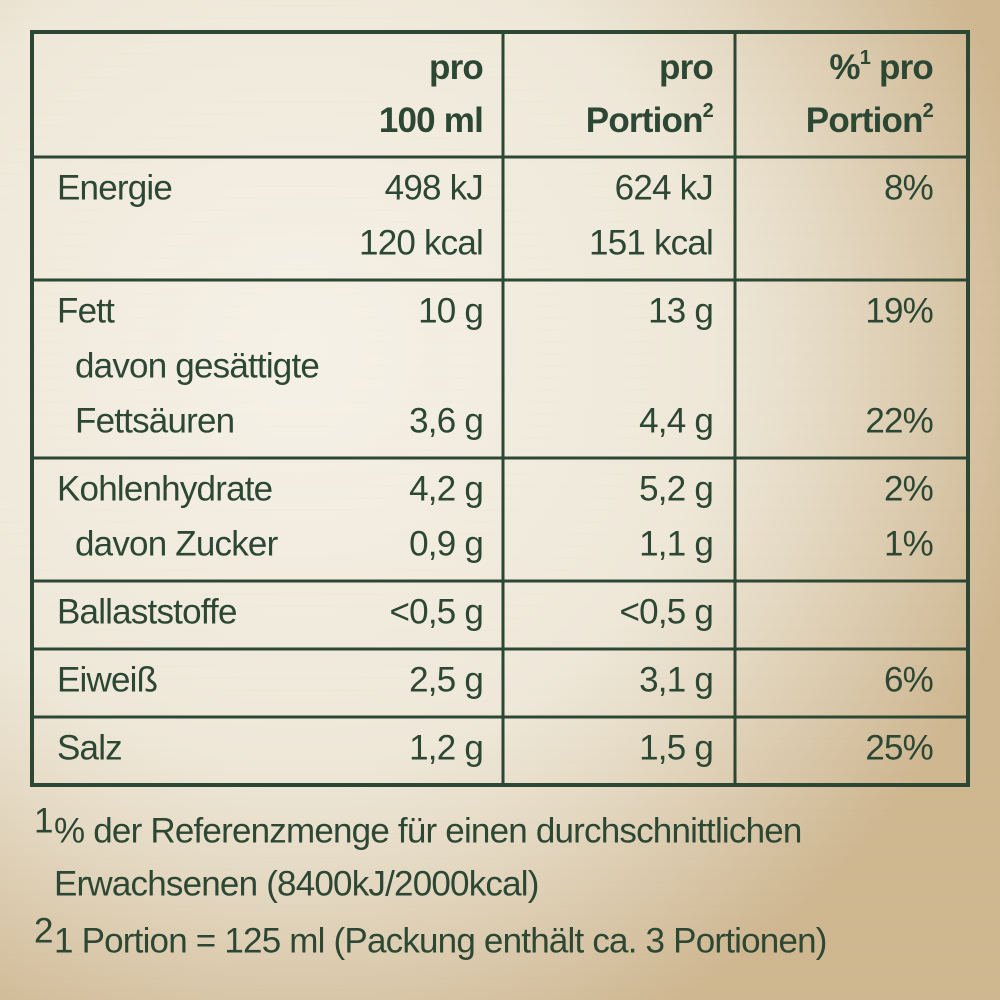  Describe the element at coordinates (908, 679) in the screenshot. I see `nutrient-value: 6%` at that location.